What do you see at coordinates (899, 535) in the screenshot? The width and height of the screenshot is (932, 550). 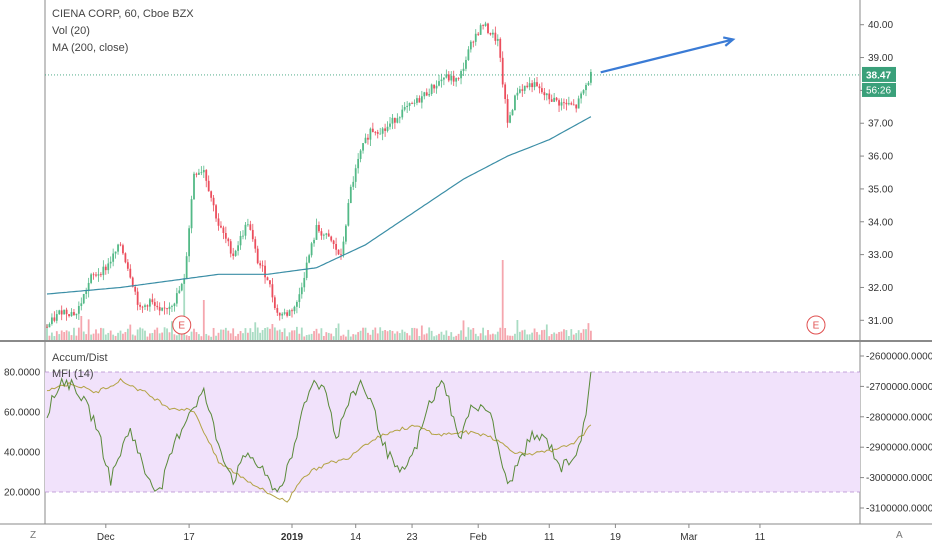 I see `auto-scale-icon: A` at bounding box center [899, 535].